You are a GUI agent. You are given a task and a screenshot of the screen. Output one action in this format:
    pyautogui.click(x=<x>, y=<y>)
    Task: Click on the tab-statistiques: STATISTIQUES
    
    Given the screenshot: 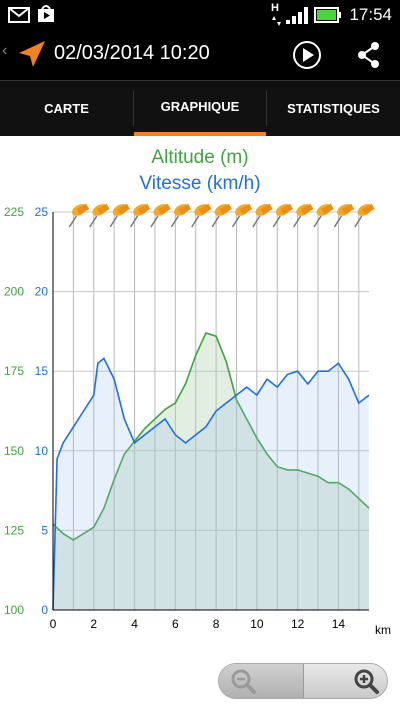 What is the action you would take?
    pyautogui.click(x=333, y=108)
    